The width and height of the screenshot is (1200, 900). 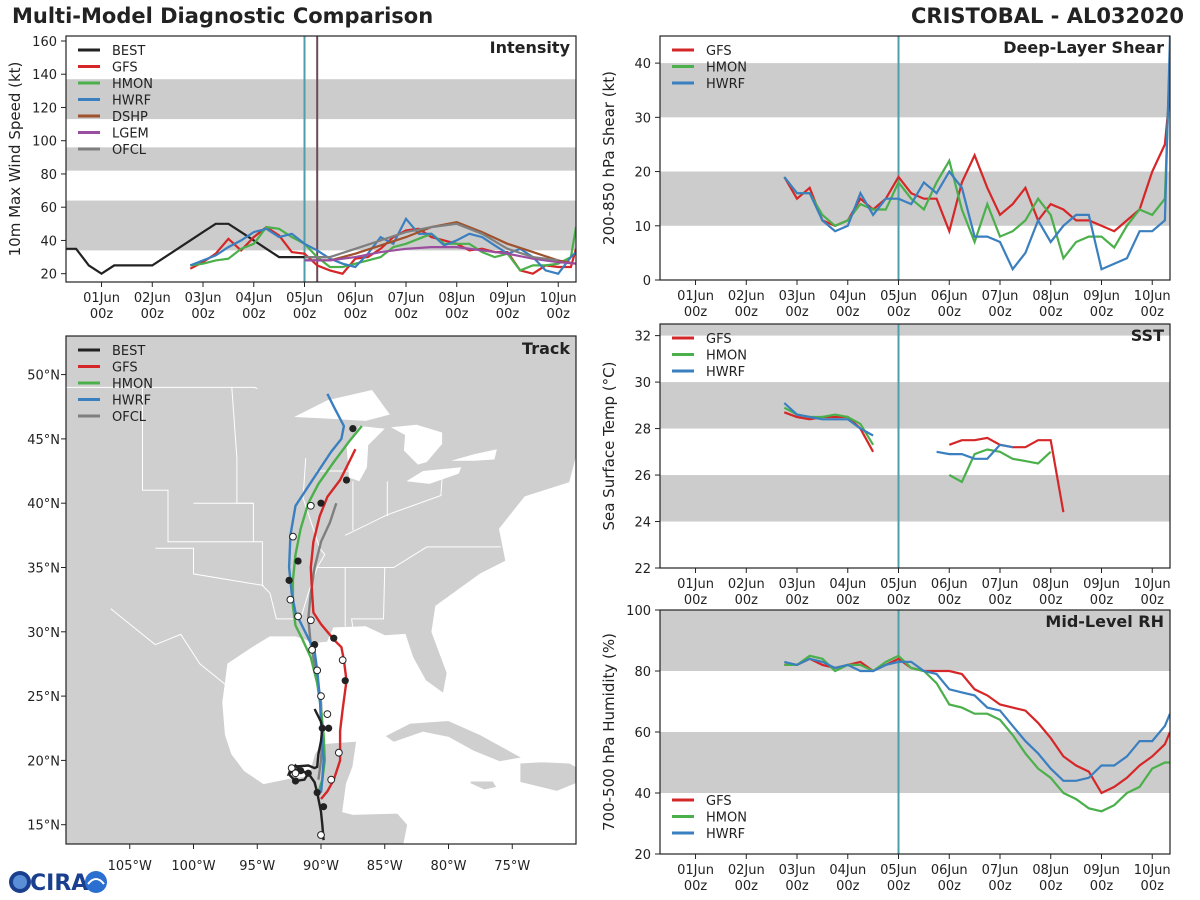 What do you see at coordinates (43, 697) in the screenshot?
I see `track-ytick-label: 25°N` at bounding box center [43, 697].